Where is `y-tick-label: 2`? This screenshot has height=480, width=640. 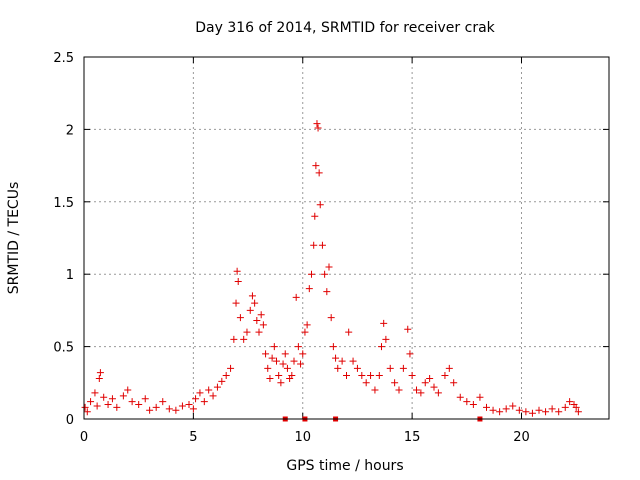 y-tick-label: 2 is located at coordinates (70, 130).